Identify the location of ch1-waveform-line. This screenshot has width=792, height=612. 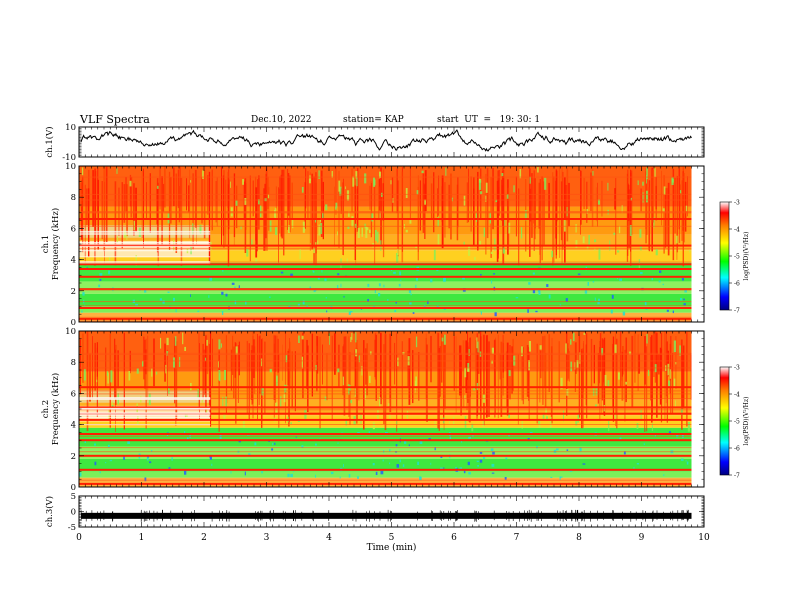
(386, 140).